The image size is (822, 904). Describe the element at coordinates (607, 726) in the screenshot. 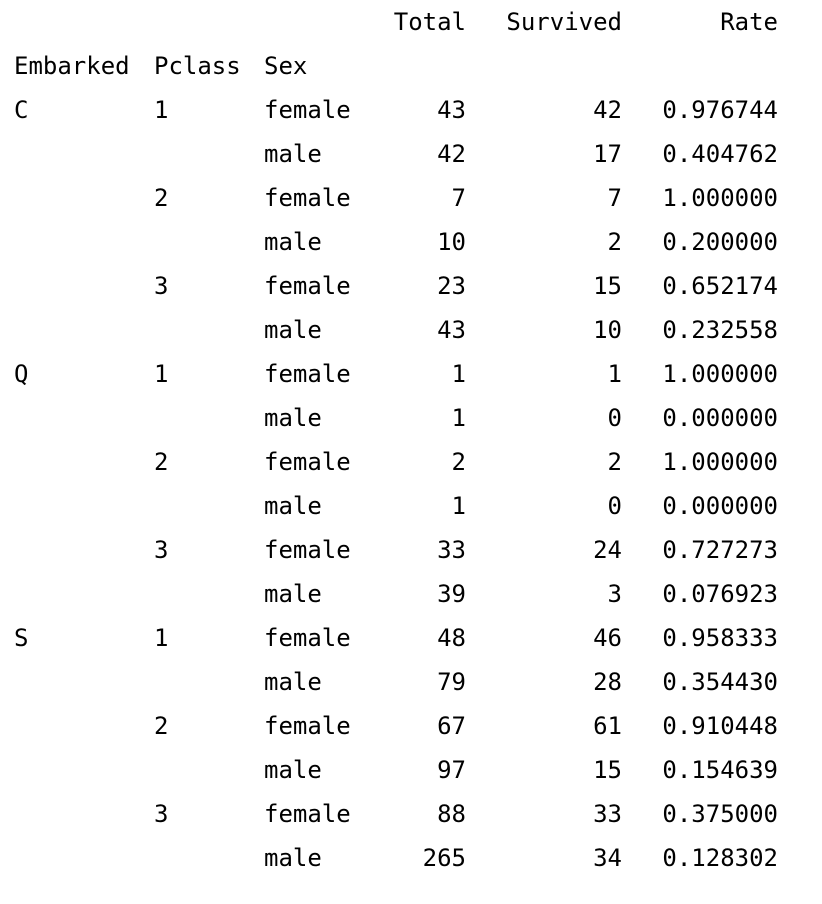

I see `cell-survived: 61` at that location.